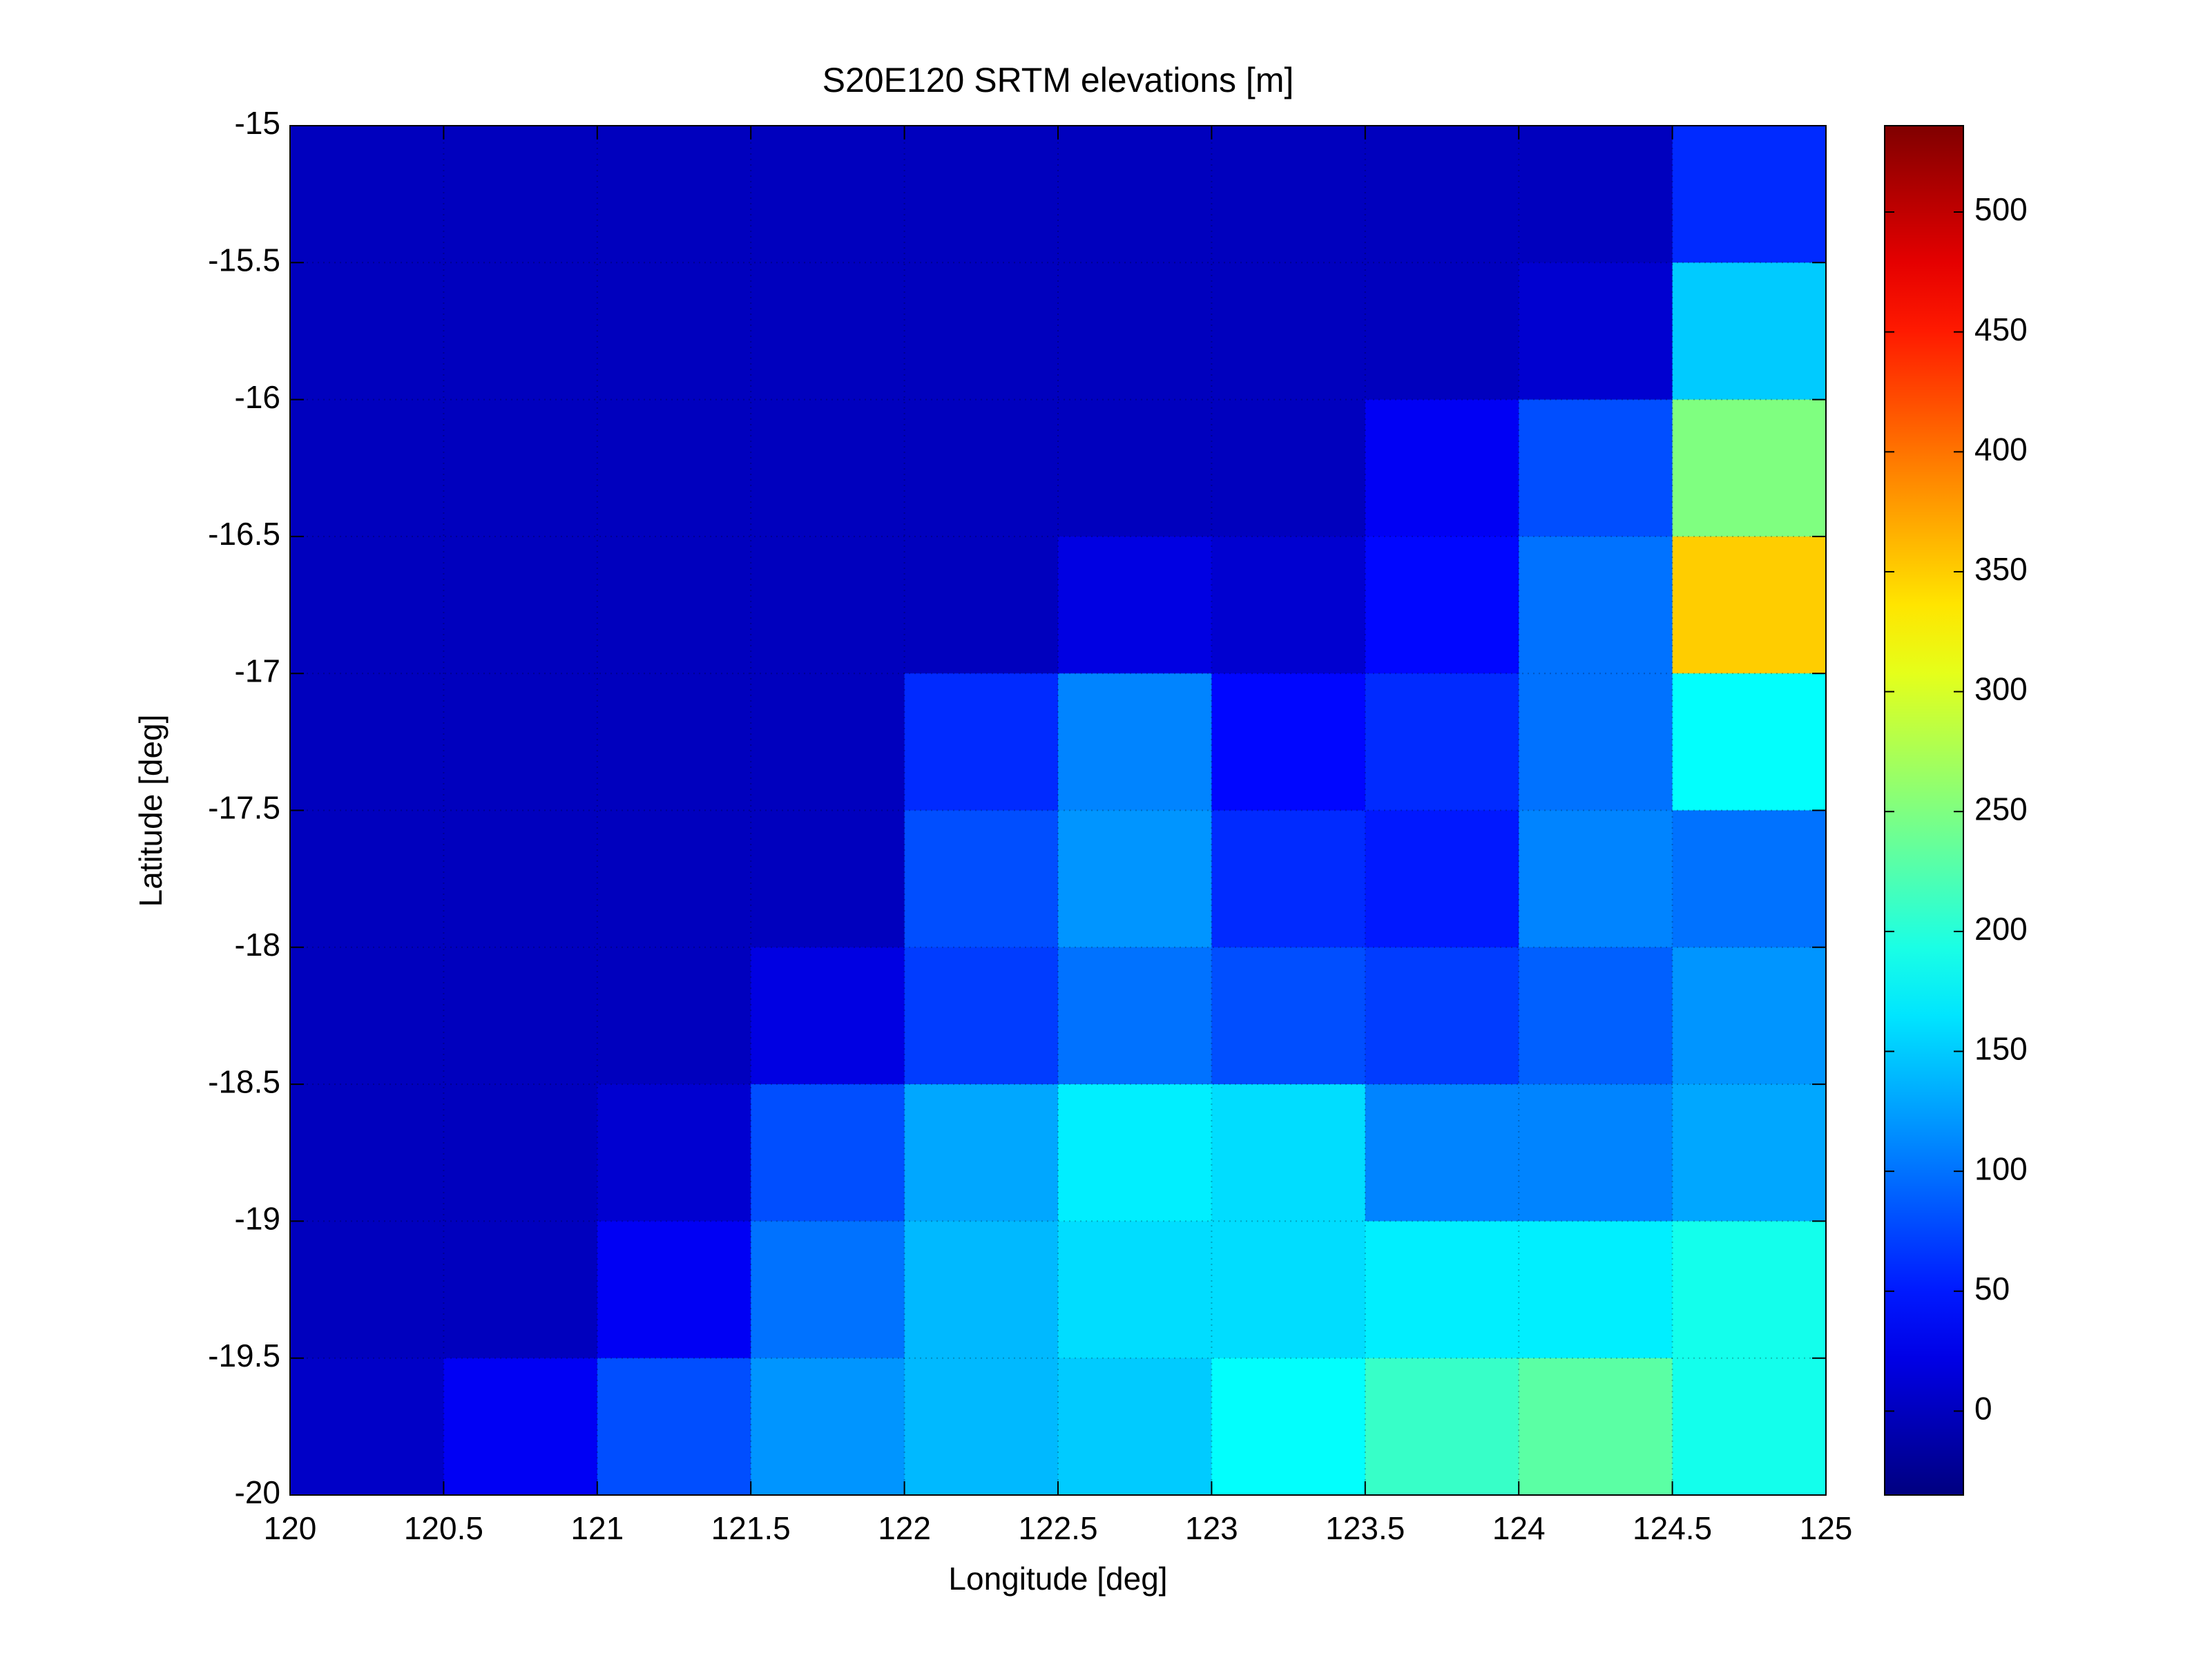  What do you see at coordinates (258, 397) in the screenshot?
I see `y-tick-label: -16` at bounding box center [258, 397].